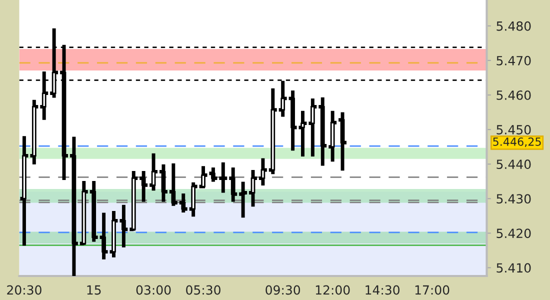  Describe the element at coordinates (513, 95) in the screenshot. I see `y-tick-label: 5.460` at that location.